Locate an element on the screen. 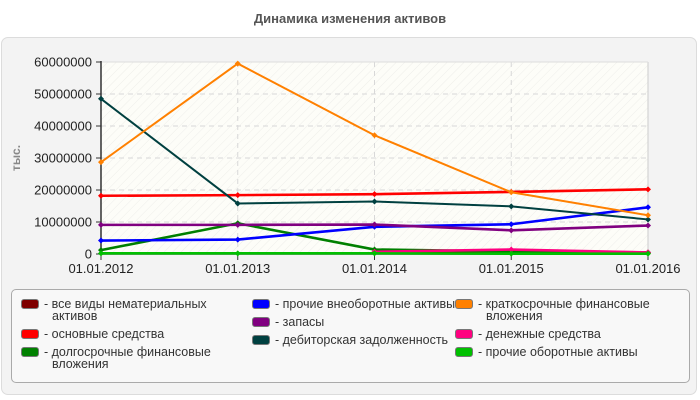  y-tick-label: 50000000 is located at coordinates (63, 94).